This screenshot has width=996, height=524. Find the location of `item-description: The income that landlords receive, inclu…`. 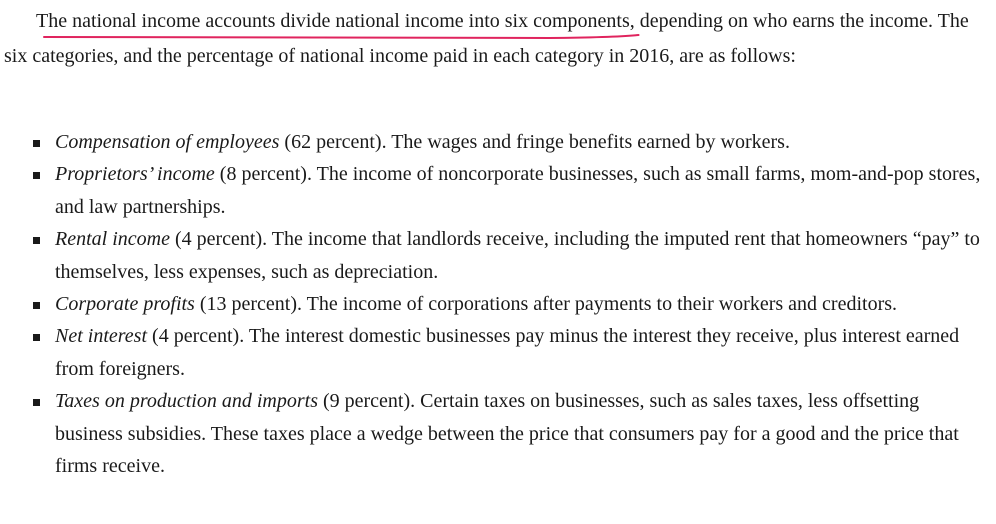

item-description: The income that landlords receive, inclu… is located at coordinates (517, 255).